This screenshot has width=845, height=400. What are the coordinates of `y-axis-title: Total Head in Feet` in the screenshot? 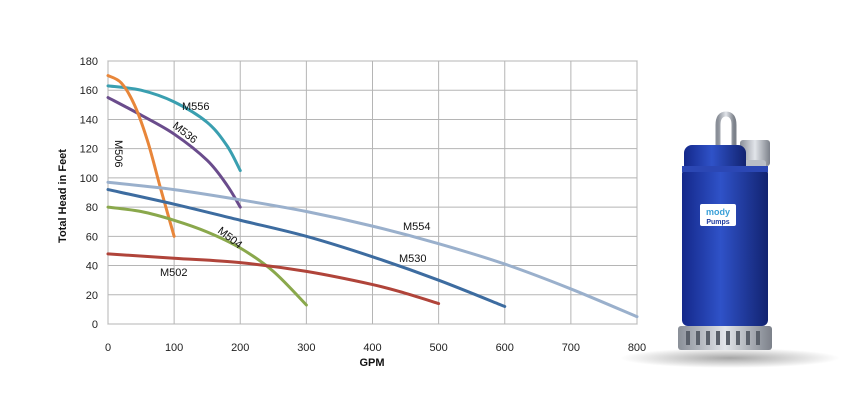 It's located at (63, 196).